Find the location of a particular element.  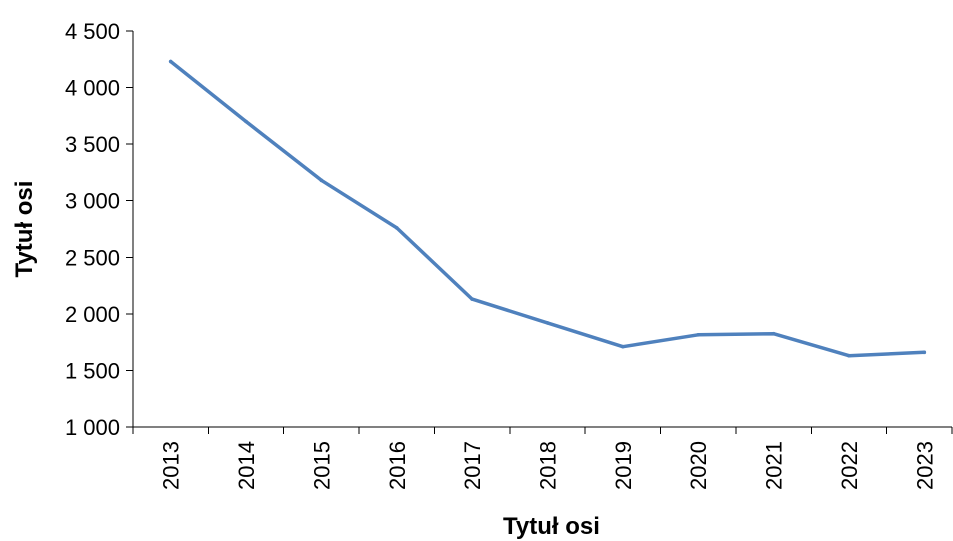

y-tick-label: 4 500 is located at coordinates (92, 31).